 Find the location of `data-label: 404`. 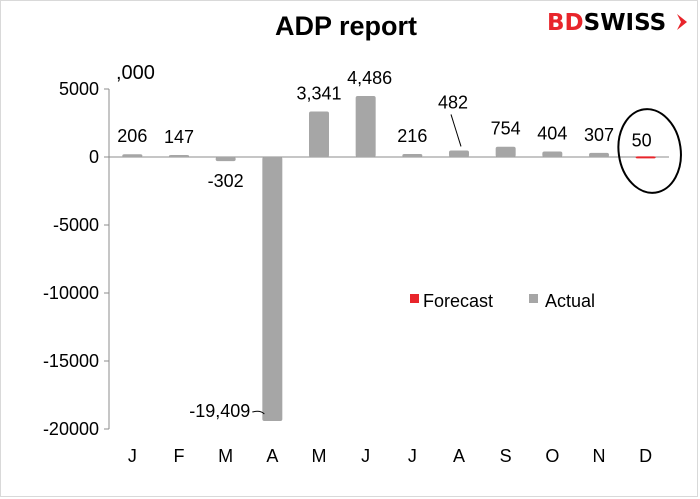

data-label: 404 is located at coordinates (552, 134).